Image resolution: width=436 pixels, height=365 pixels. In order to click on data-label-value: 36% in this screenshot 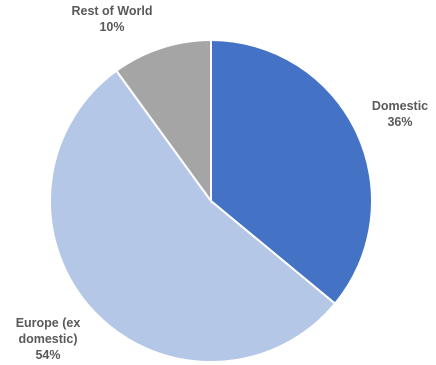, I will do `click(399, 122)`.